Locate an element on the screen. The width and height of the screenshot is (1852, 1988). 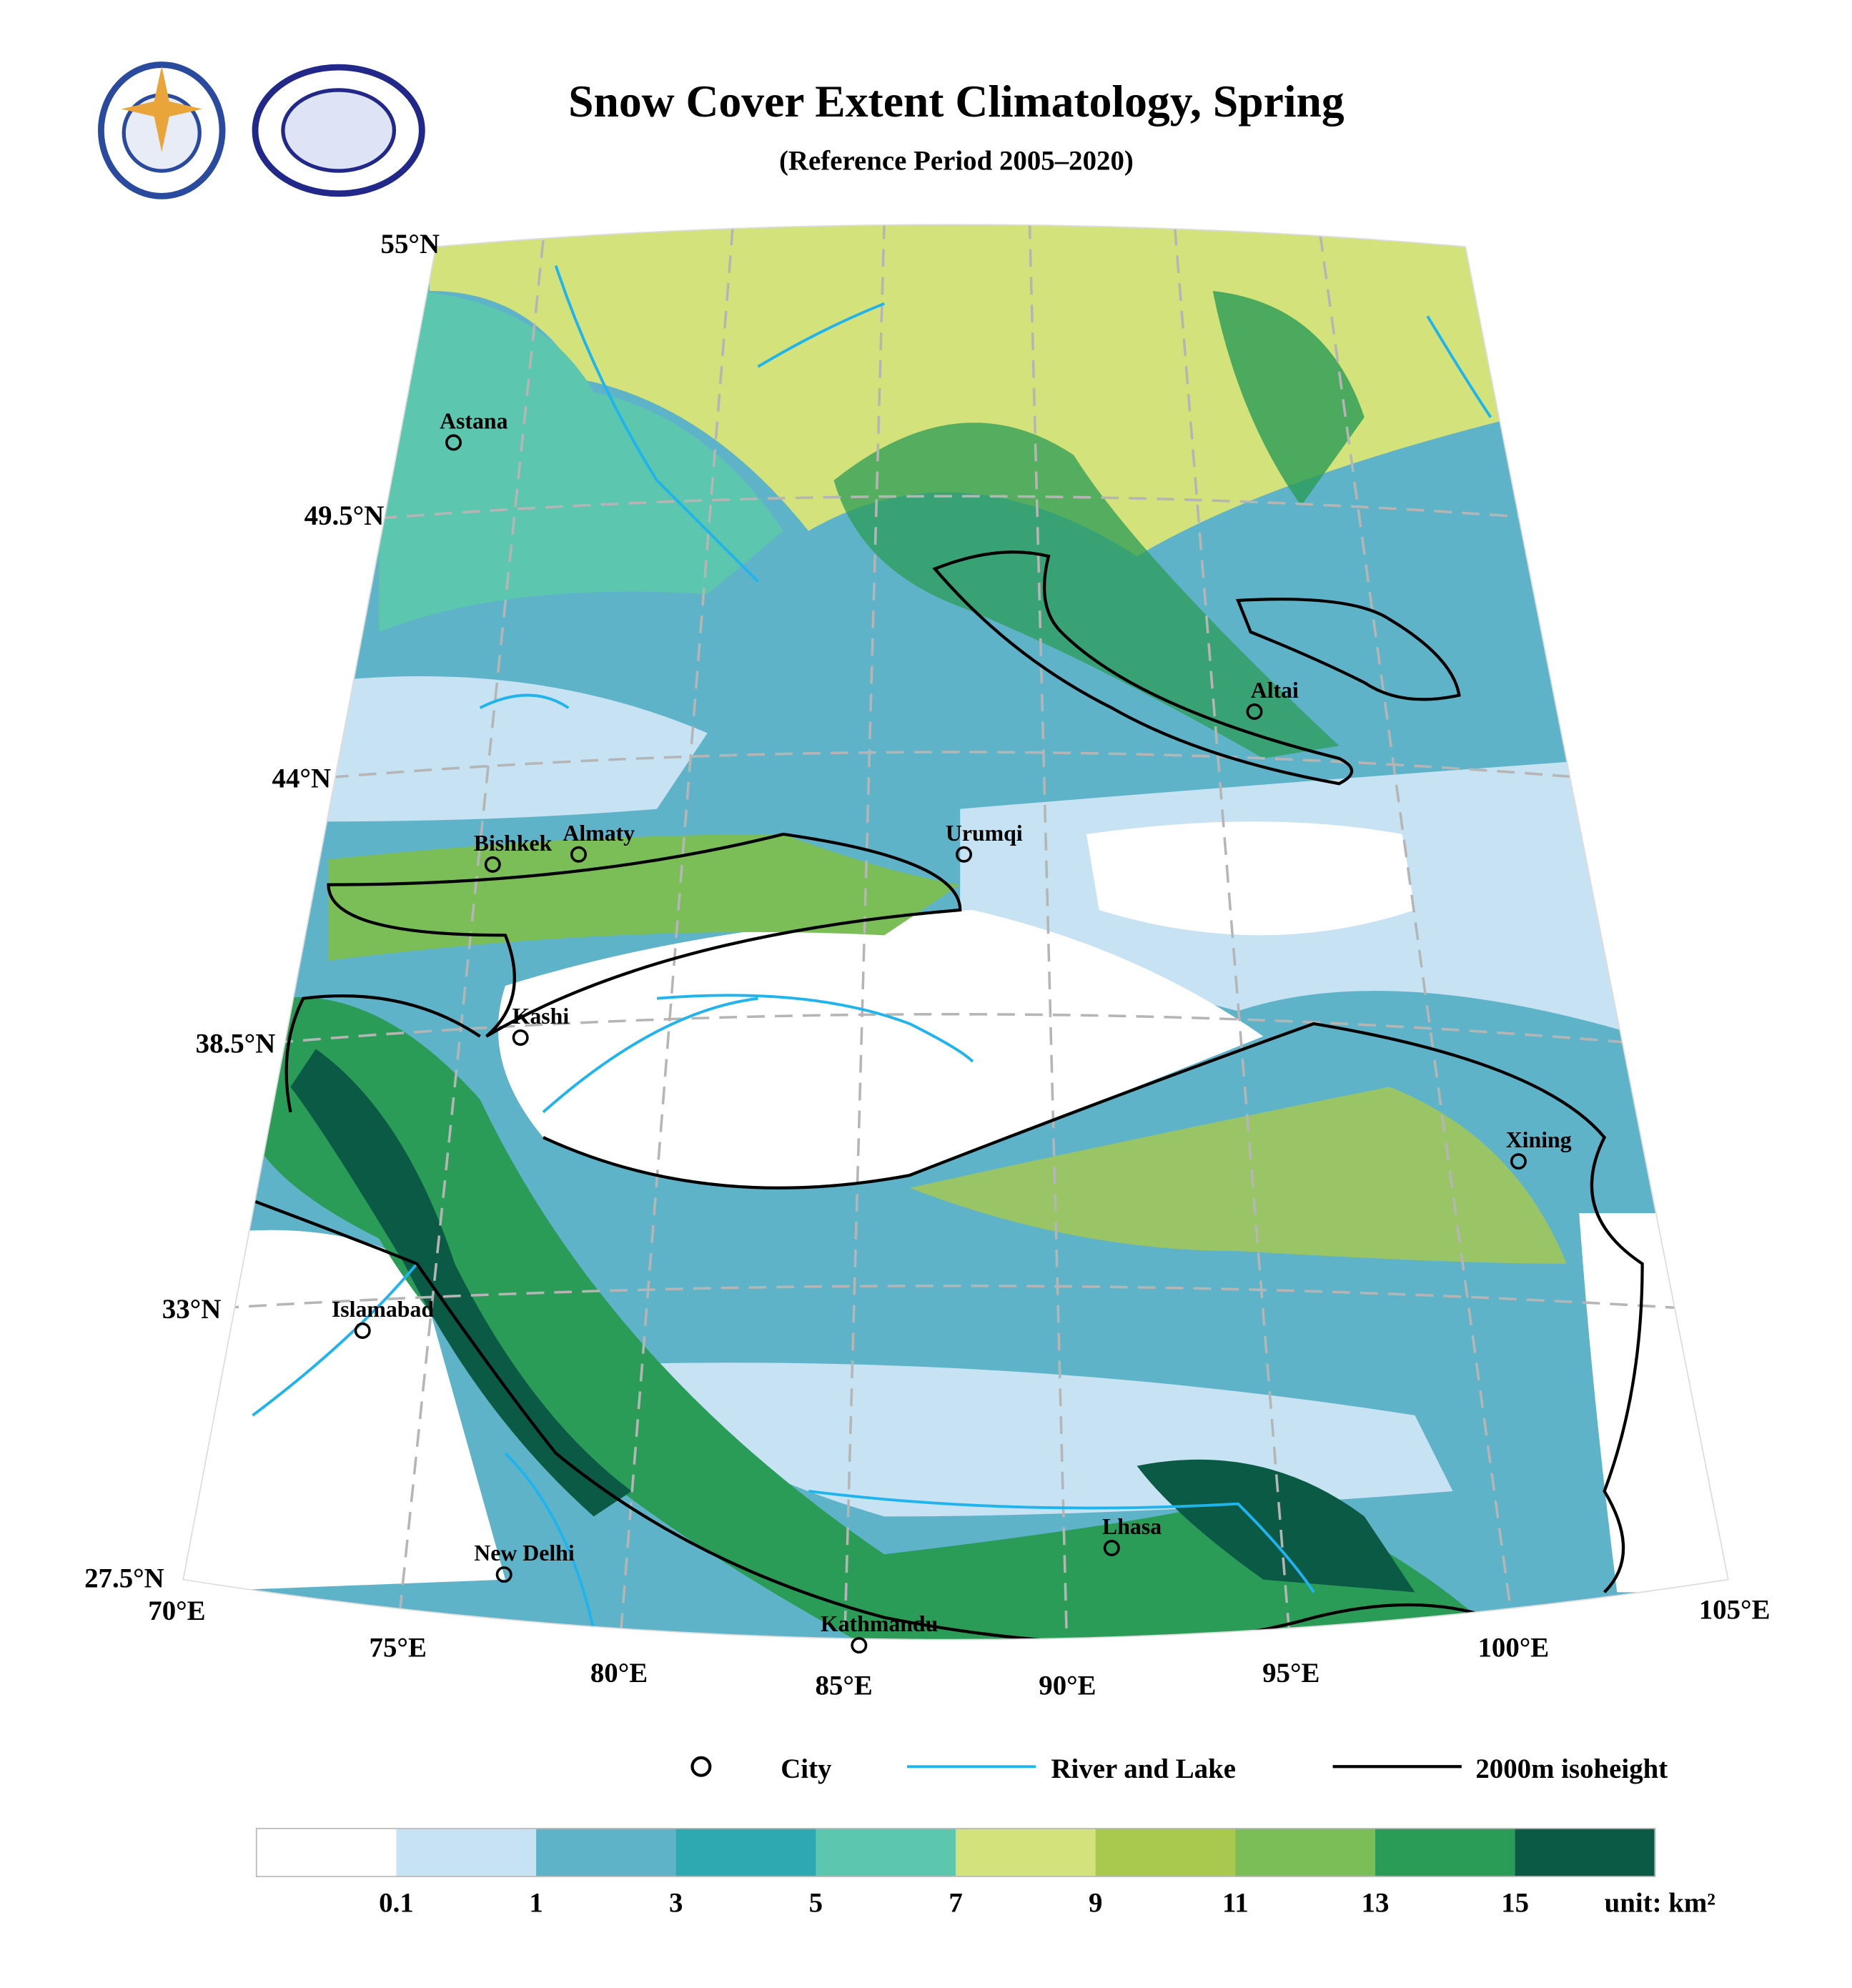
longitude-label: 90°E is located at coordinates (1067, 1686).